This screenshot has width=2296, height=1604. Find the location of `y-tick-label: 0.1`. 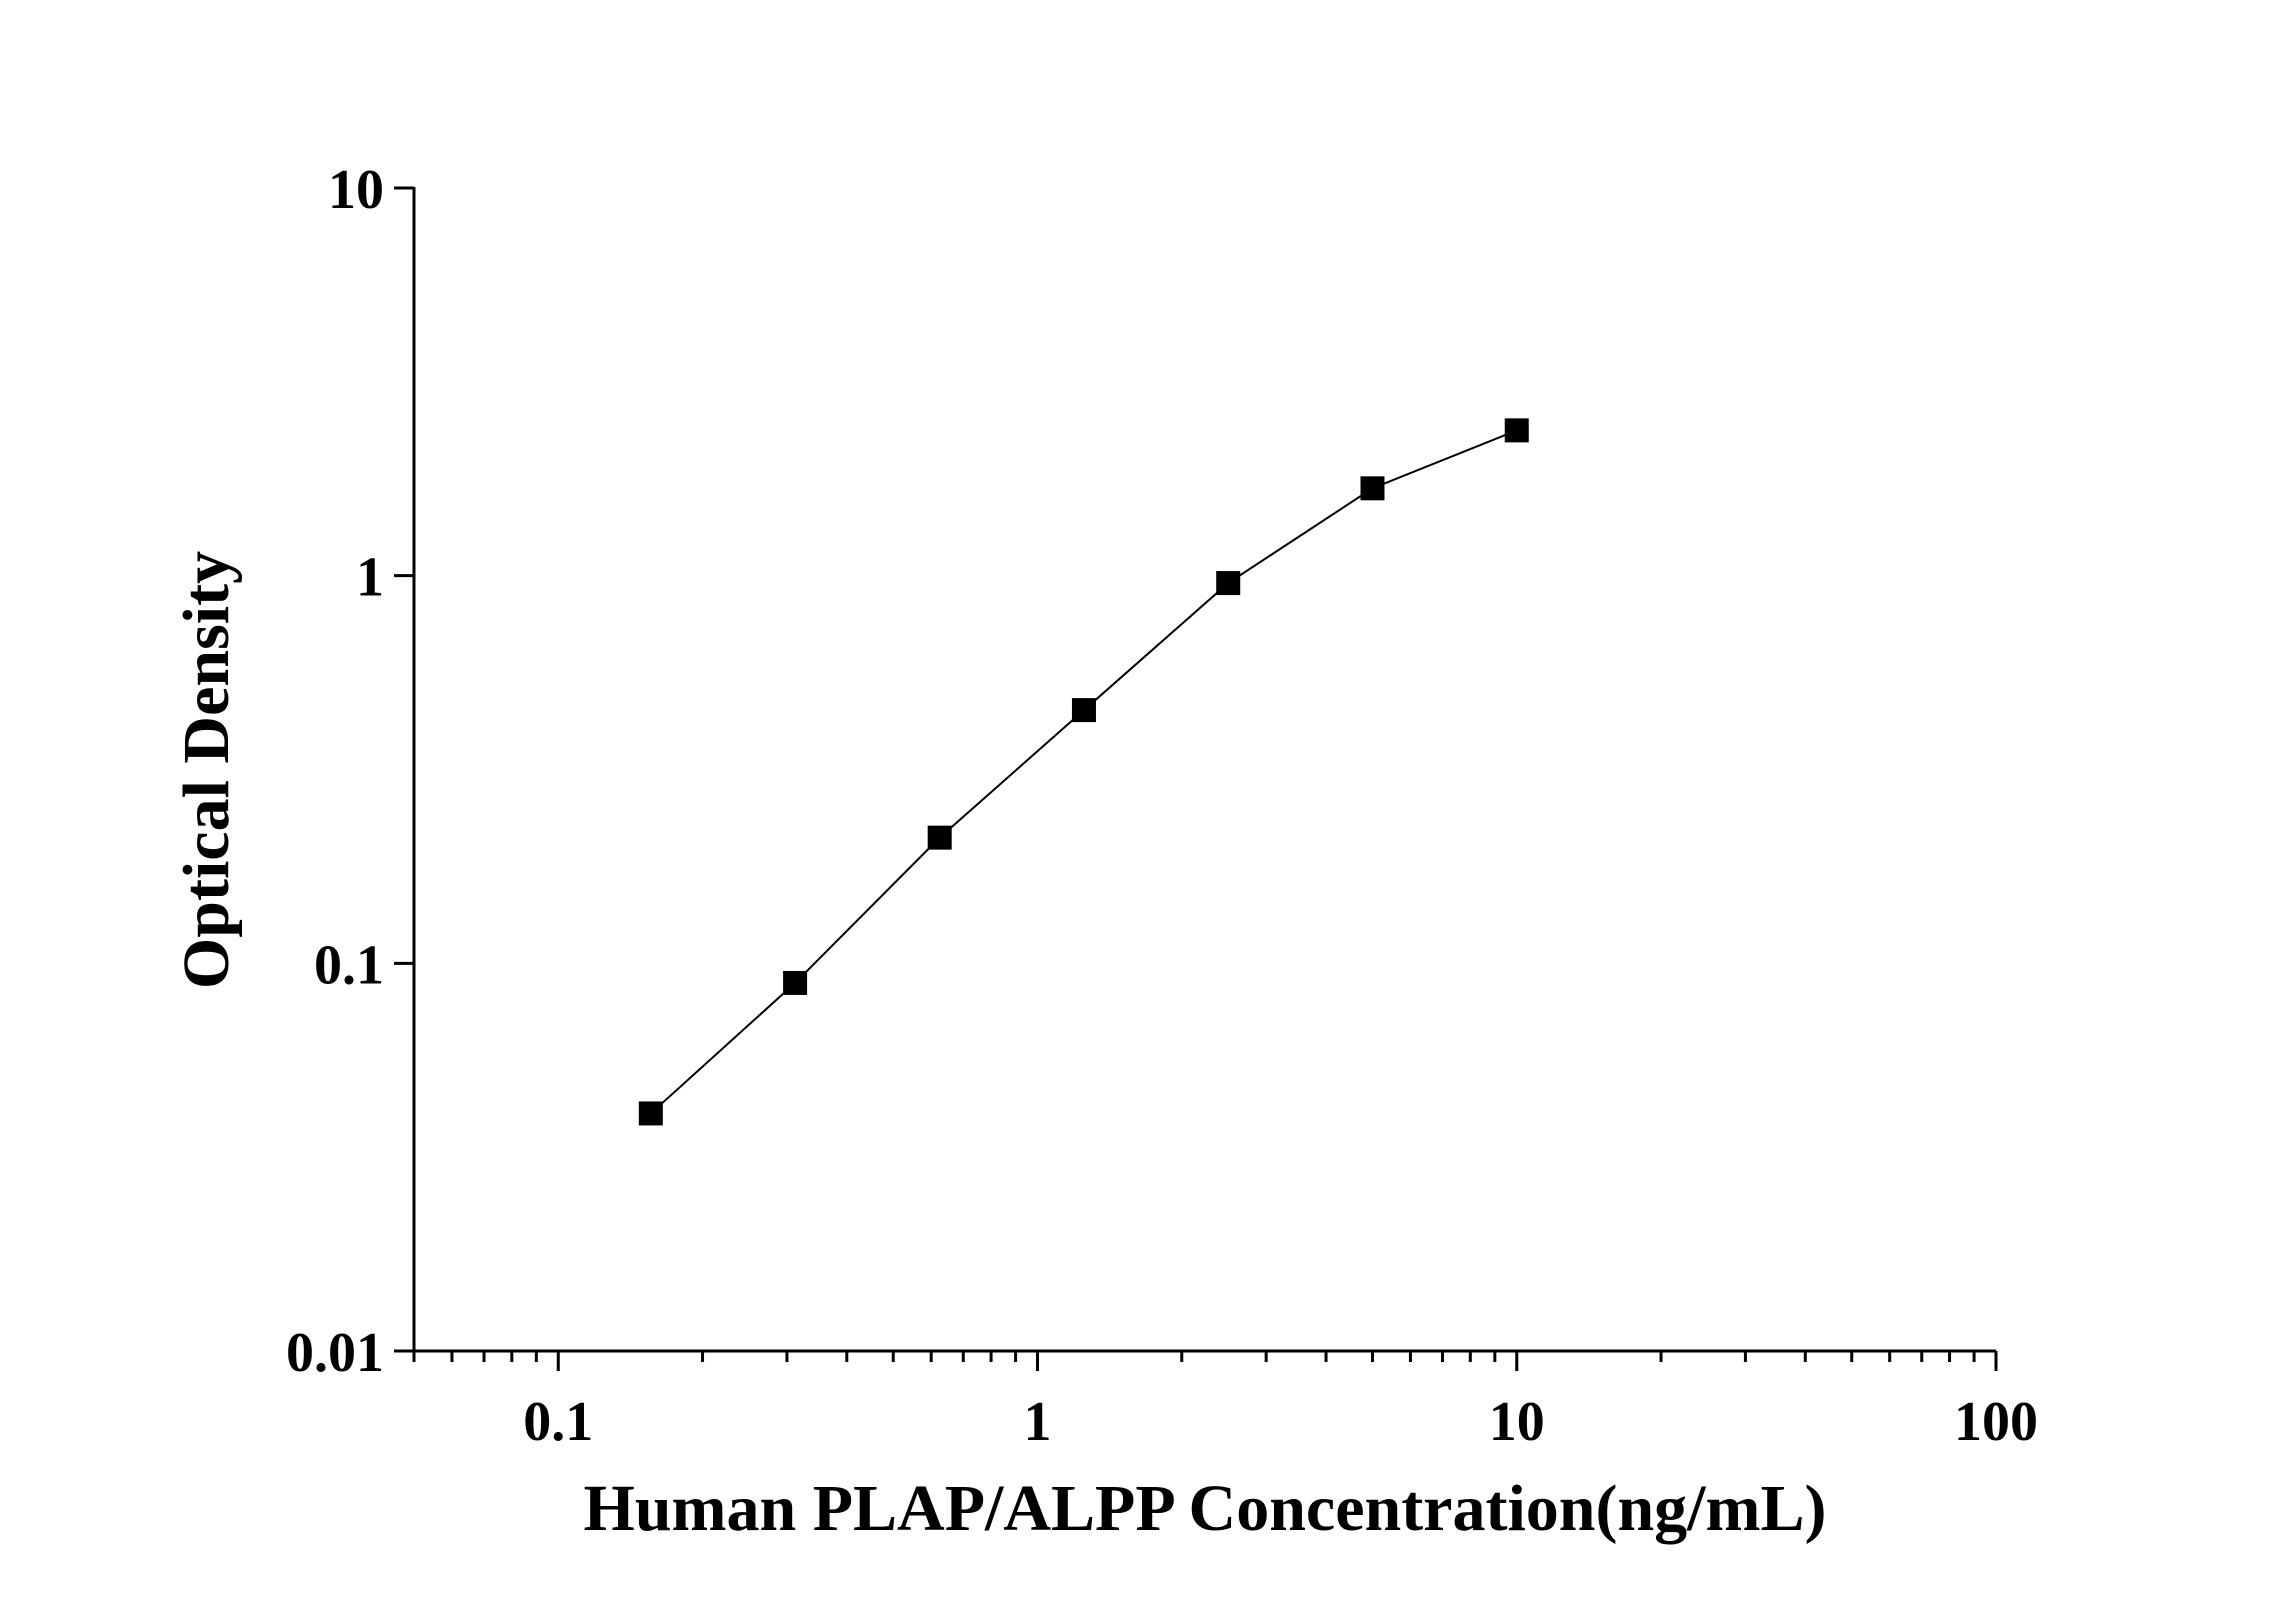

y-tick-label: 0.1 is located at coordinates (349, 965).